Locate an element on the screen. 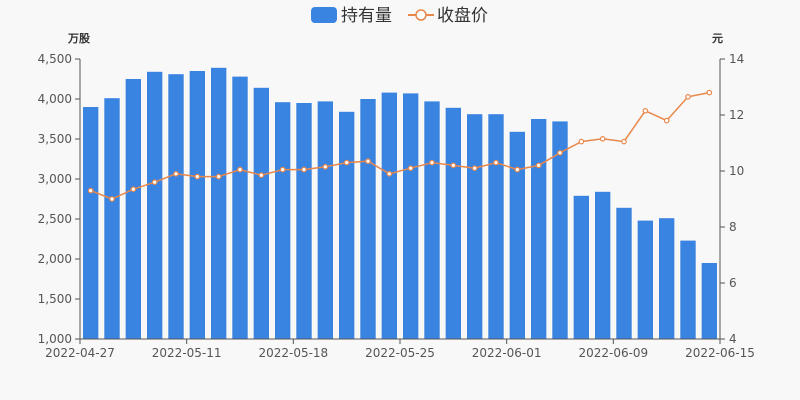 Image resolution: width=800 pixels, height=400 pixels. right-axis-tick-label: 12 is located at coordinates (736, 115).